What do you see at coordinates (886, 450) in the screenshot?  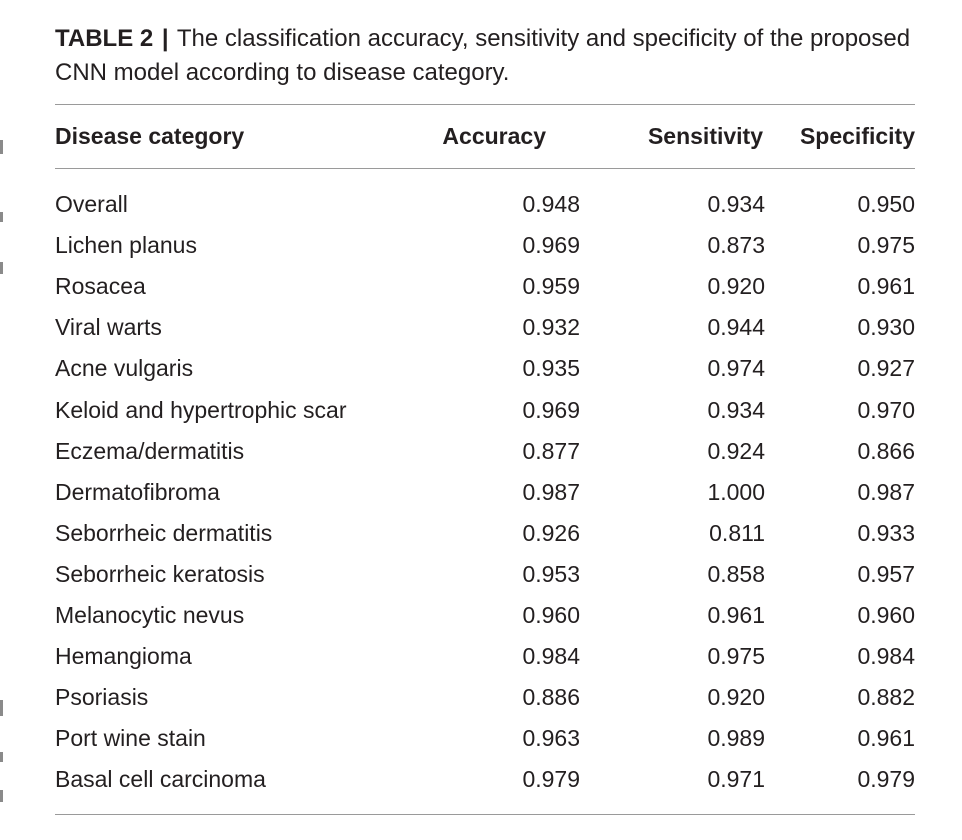 I see `cell-specificity: 0.866` at bounding box center [886, 450].